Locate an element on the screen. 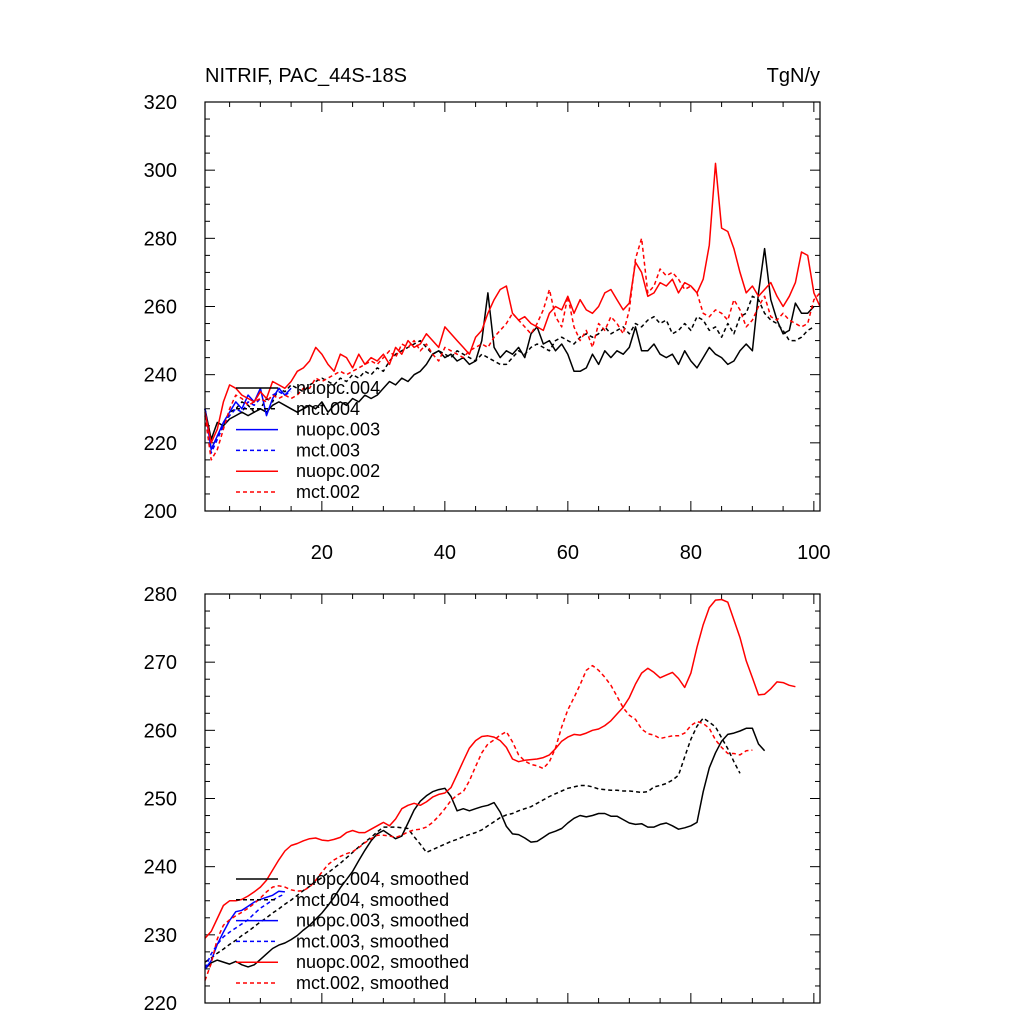 This screenshot has width=1024, height=1024. bottom-ytick-label: 240 is located at coordinates (160, 868).